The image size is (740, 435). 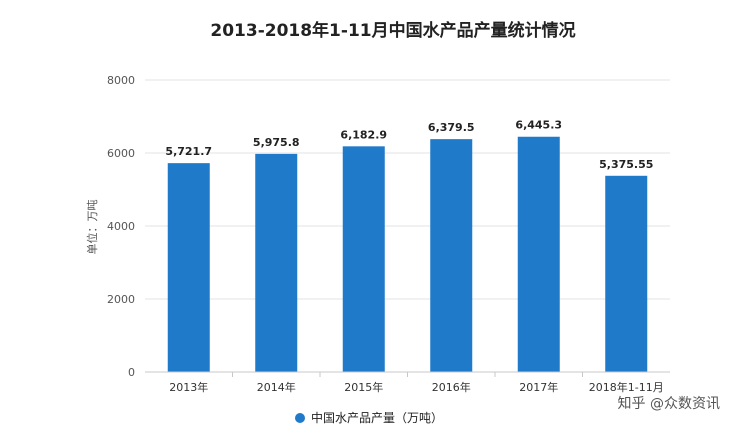 I want to click on data-label: 6,182.9, so click(x=363, y=134).